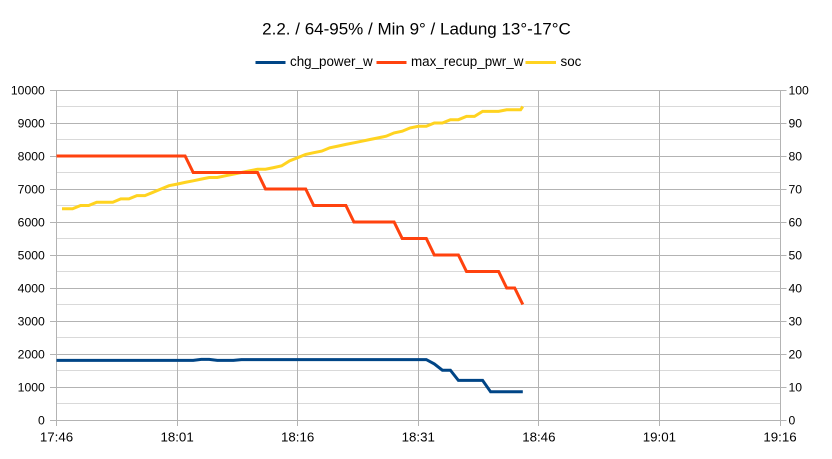 The image size is (832, 459). I want to click on svg-text: 7000, so click(31, 189).